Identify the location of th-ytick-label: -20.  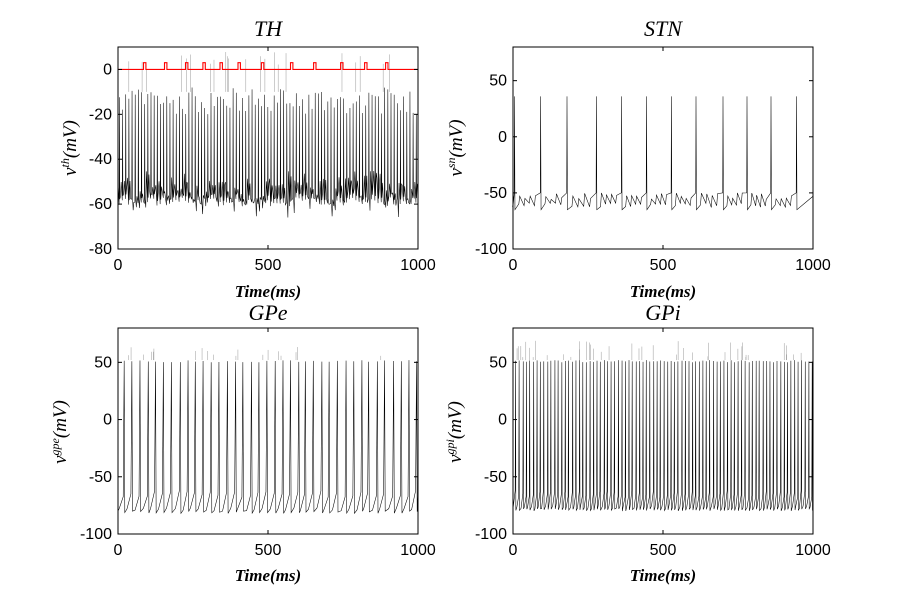
(100, 114).